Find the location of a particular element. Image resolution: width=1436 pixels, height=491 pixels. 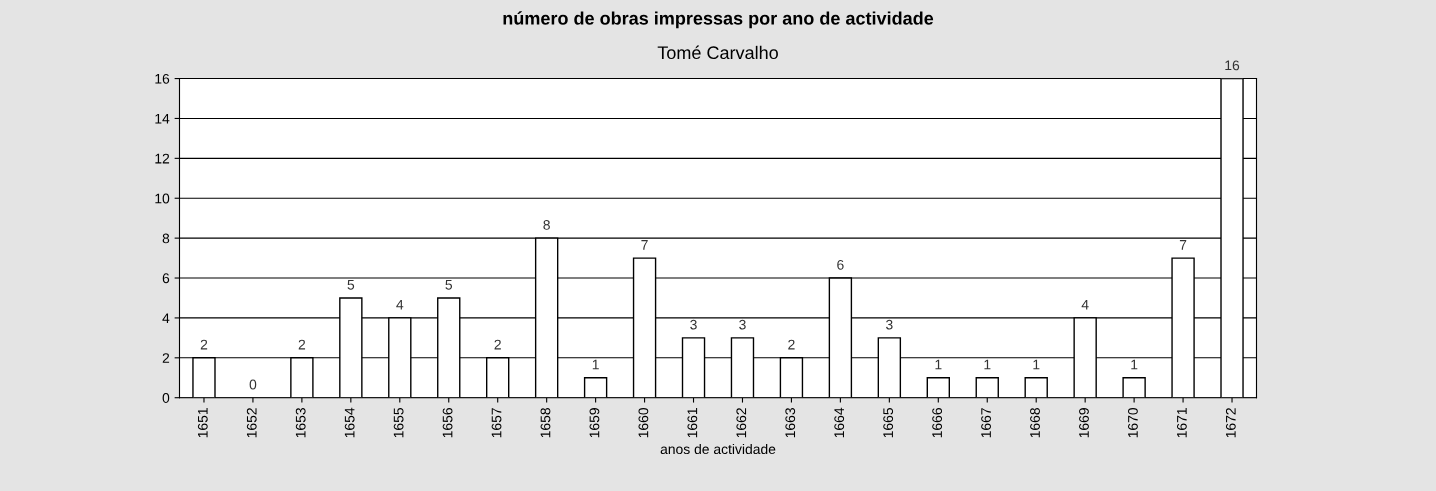

x-tick-label: 1670 is located at coordinates (1133, 422).